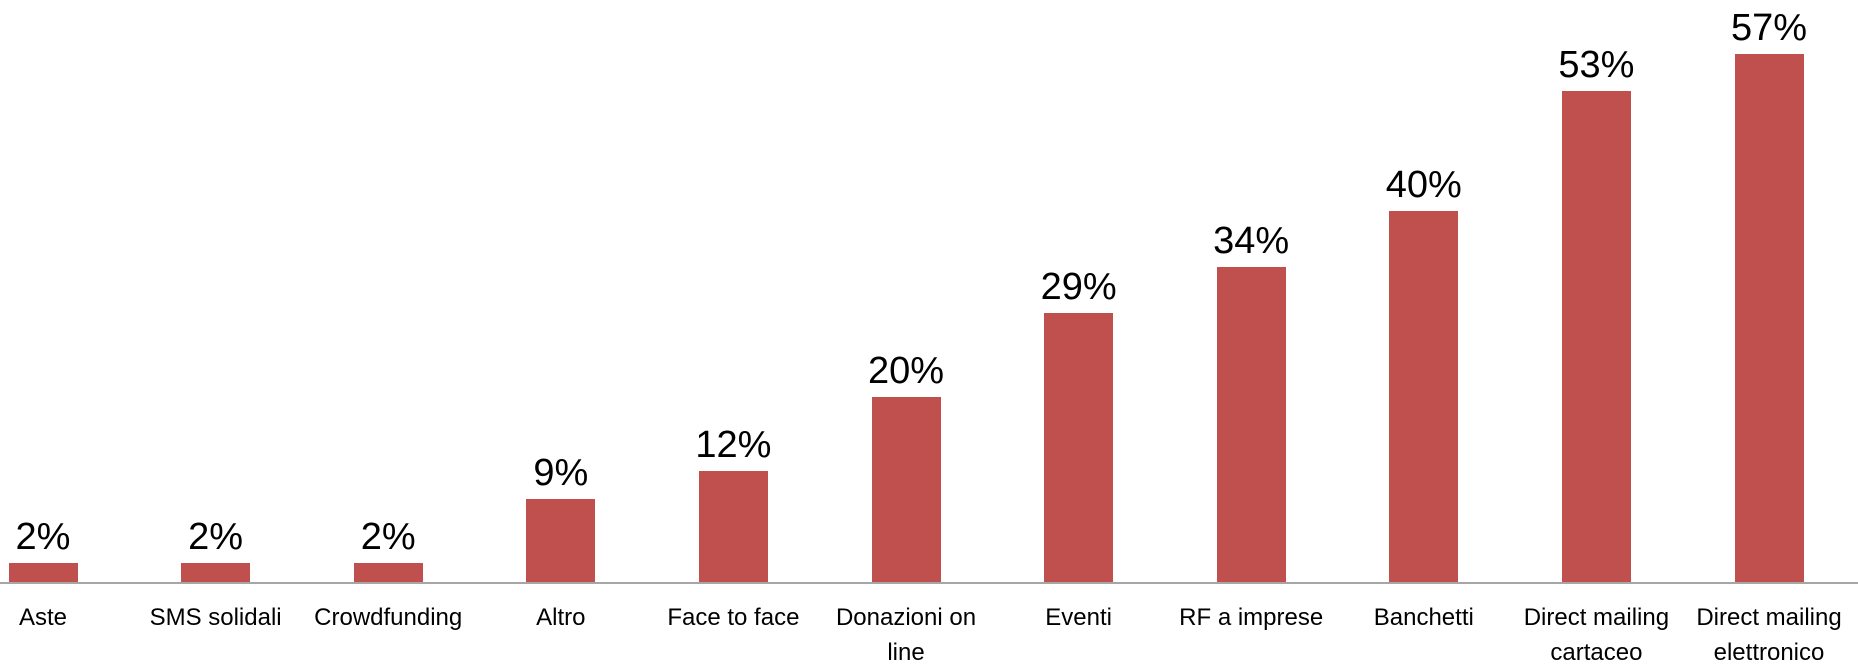 The height and width of the screenshot is (669, 1858). What do you see at coordinates (1596, 64) in the screenshot?
I see `data-label: 53%` at bounding box center [1596, 64].